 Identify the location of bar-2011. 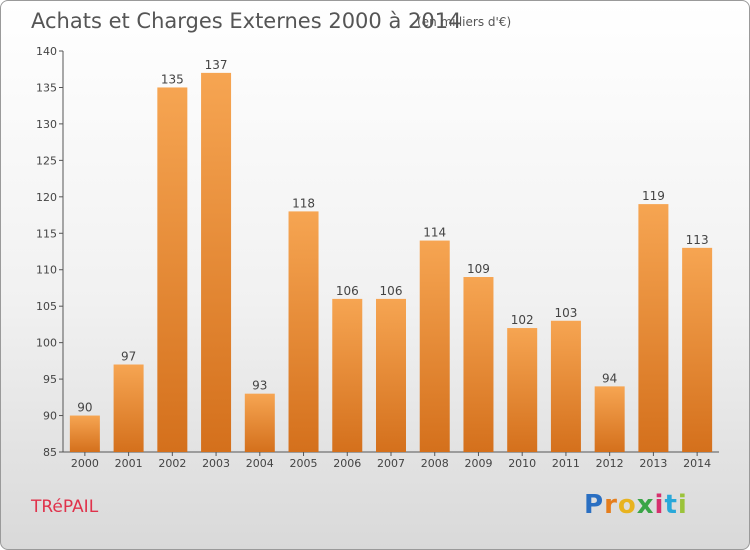
(565, 386).